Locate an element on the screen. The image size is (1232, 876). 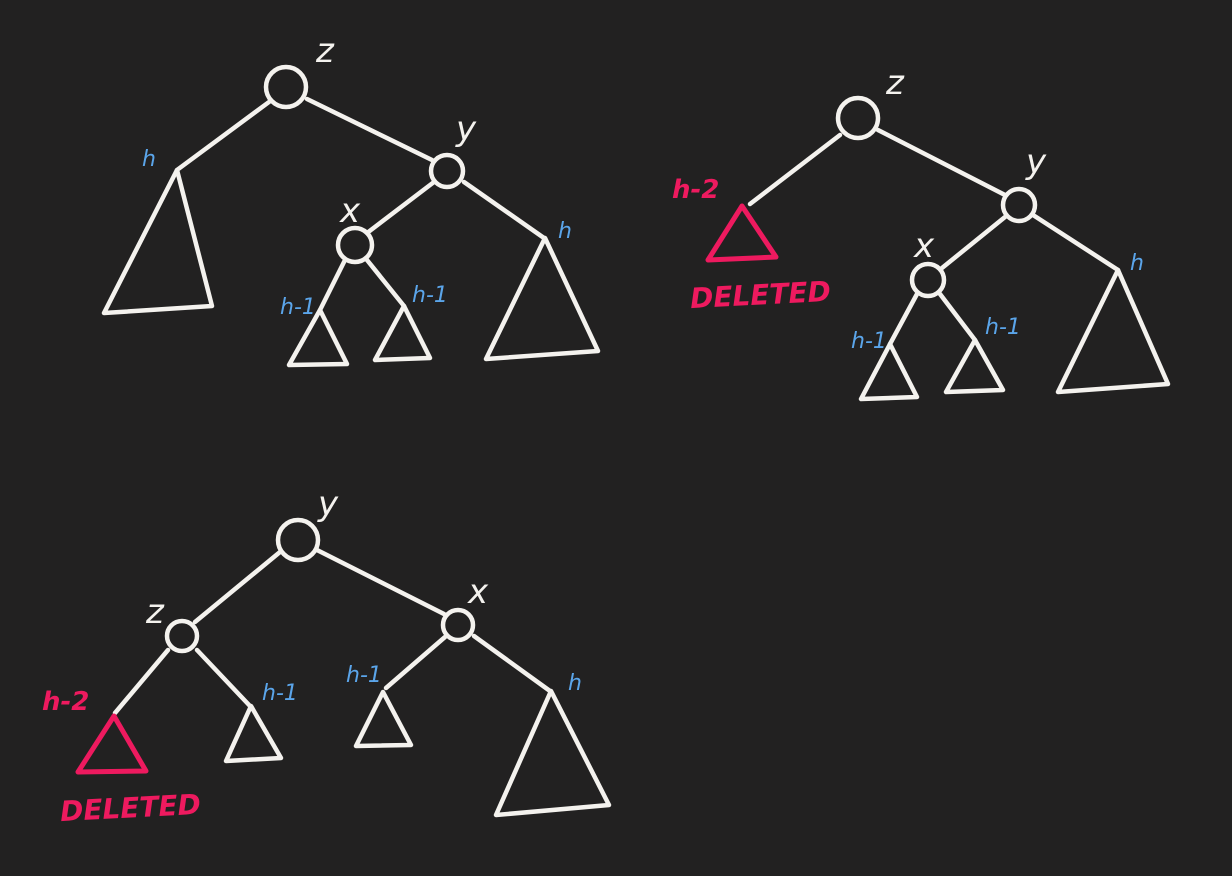
height-x-right: h is located at coordinates (575, 683).